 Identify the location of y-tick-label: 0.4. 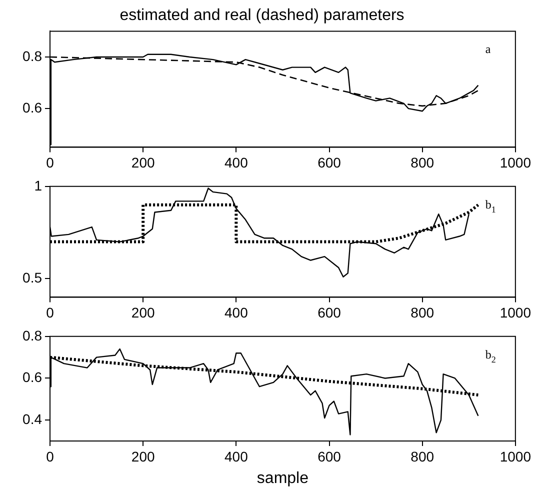
(32, 418).